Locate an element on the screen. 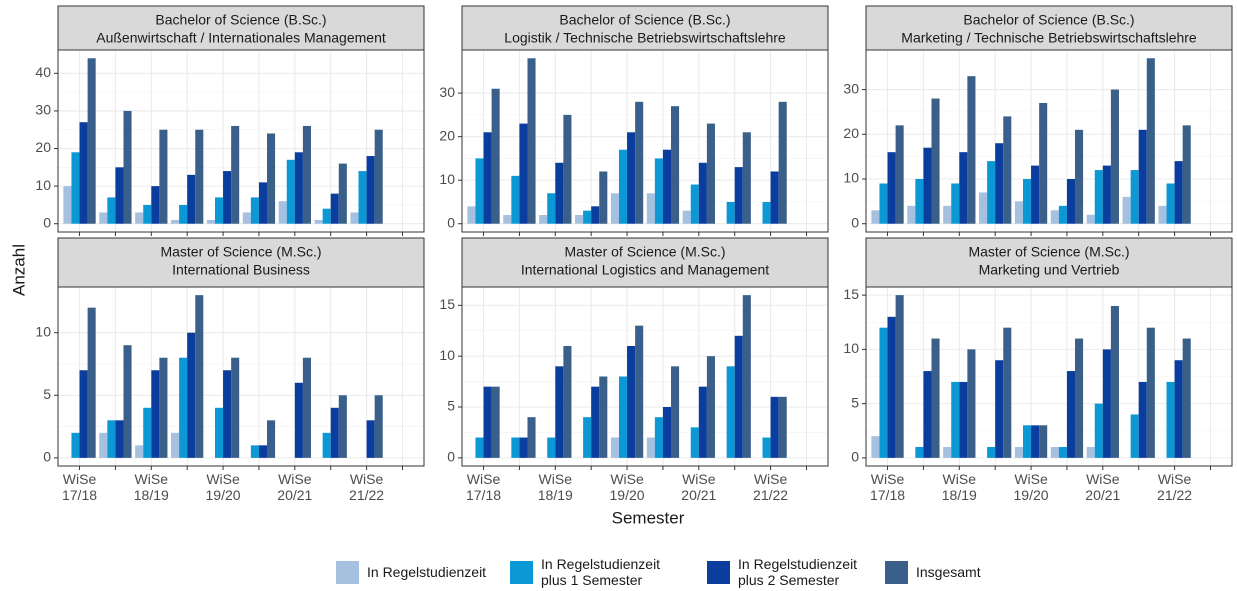 Image resolution: width=1238 pixels, height=591 pixels. legend-label: In Regelstudienzeit plus 1 Semester is located at coordinates (601, 572).